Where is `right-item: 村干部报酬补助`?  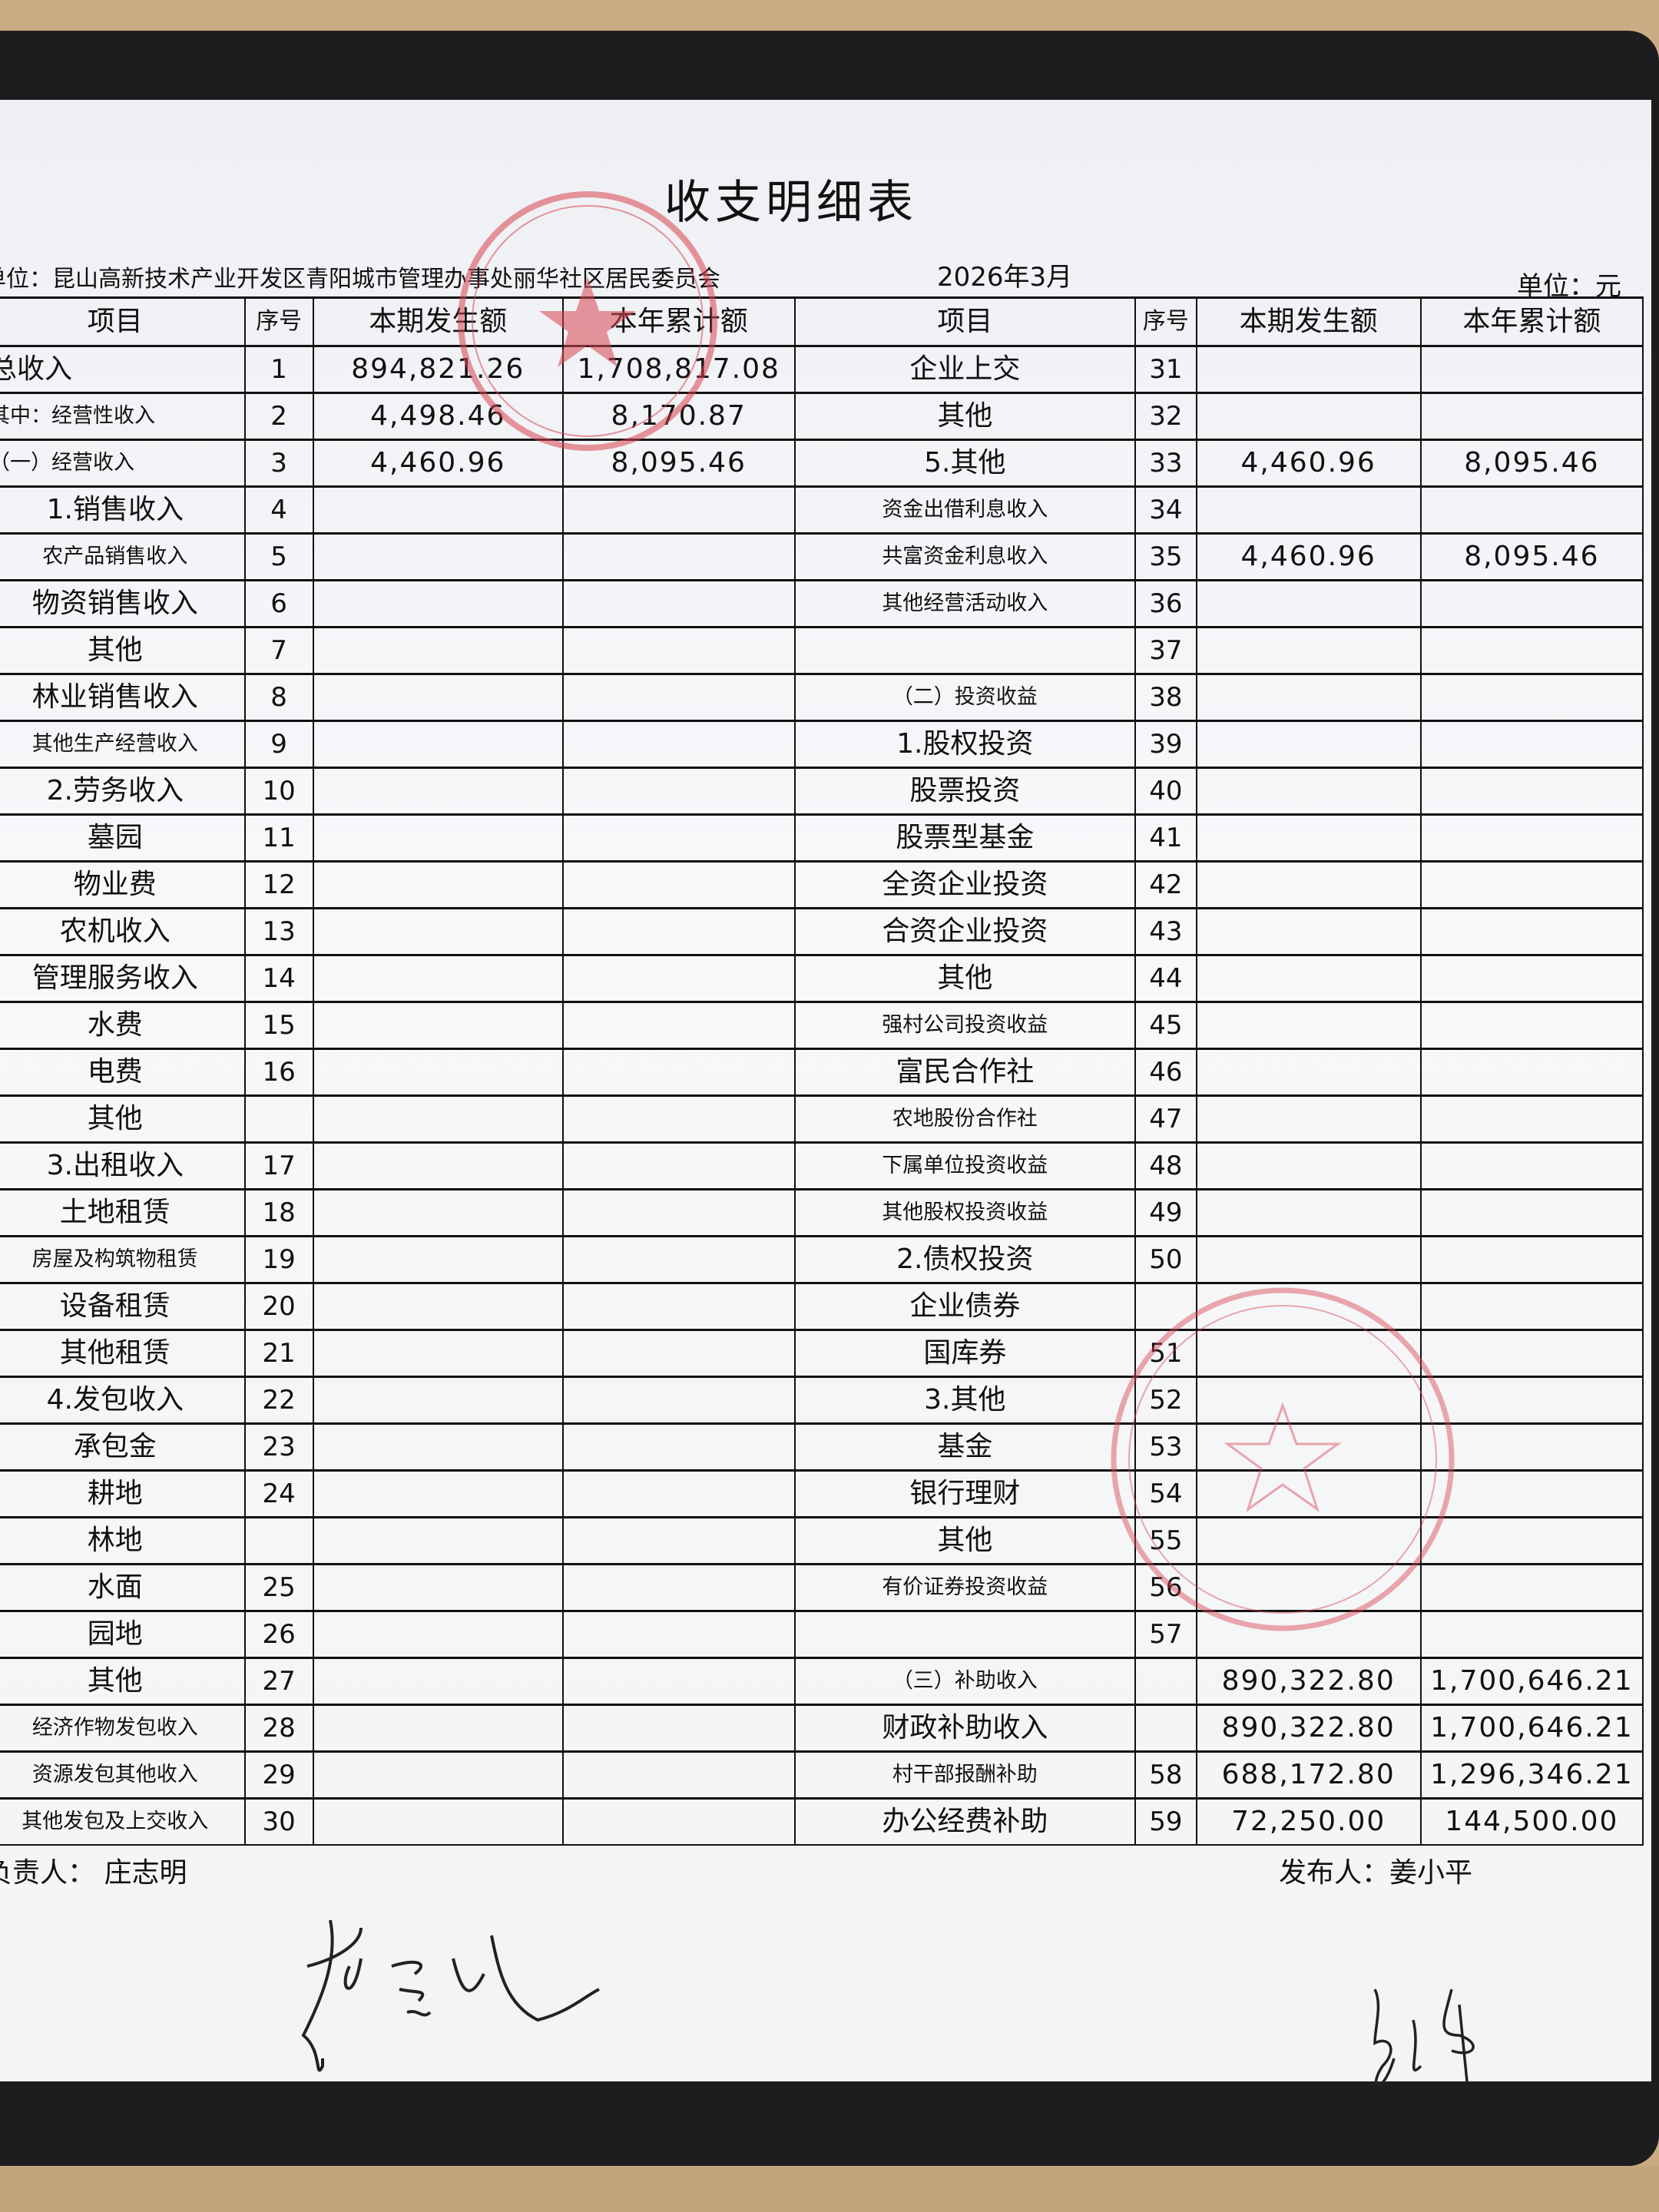
right-item: 村干部报酬补助 is located at coordinates (965, 1775).